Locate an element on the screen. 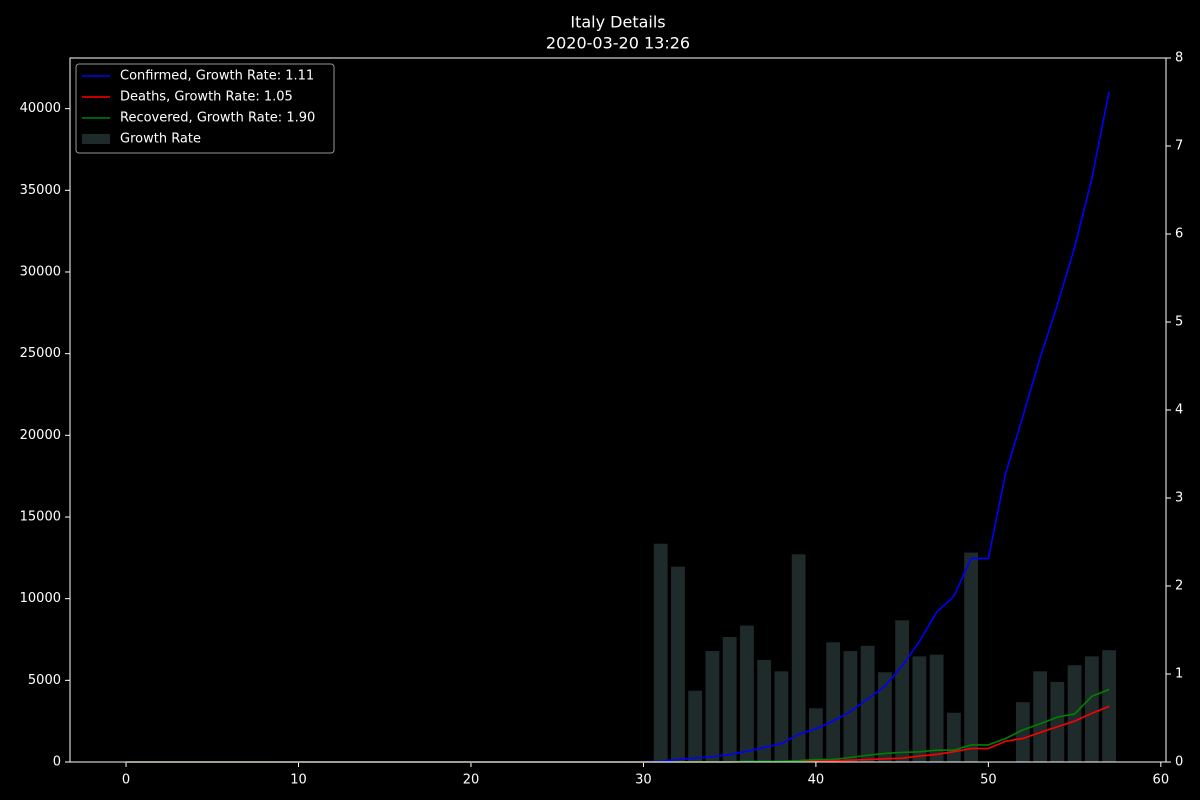  y2-tick-label: 6 is located at coordinates (1179, 234).